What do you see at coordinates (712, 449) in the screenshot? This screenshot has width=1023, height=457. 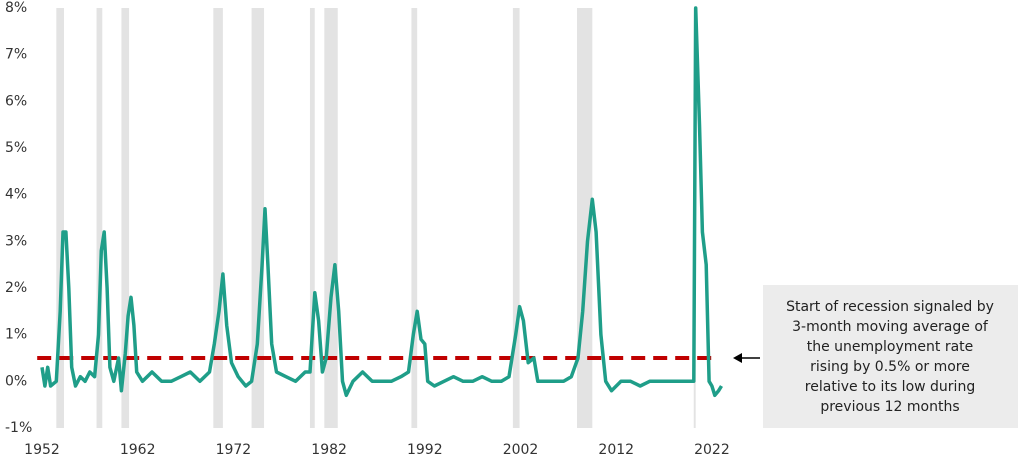 I see `x-tick-label: 2022` at bounding box center [712, 449].